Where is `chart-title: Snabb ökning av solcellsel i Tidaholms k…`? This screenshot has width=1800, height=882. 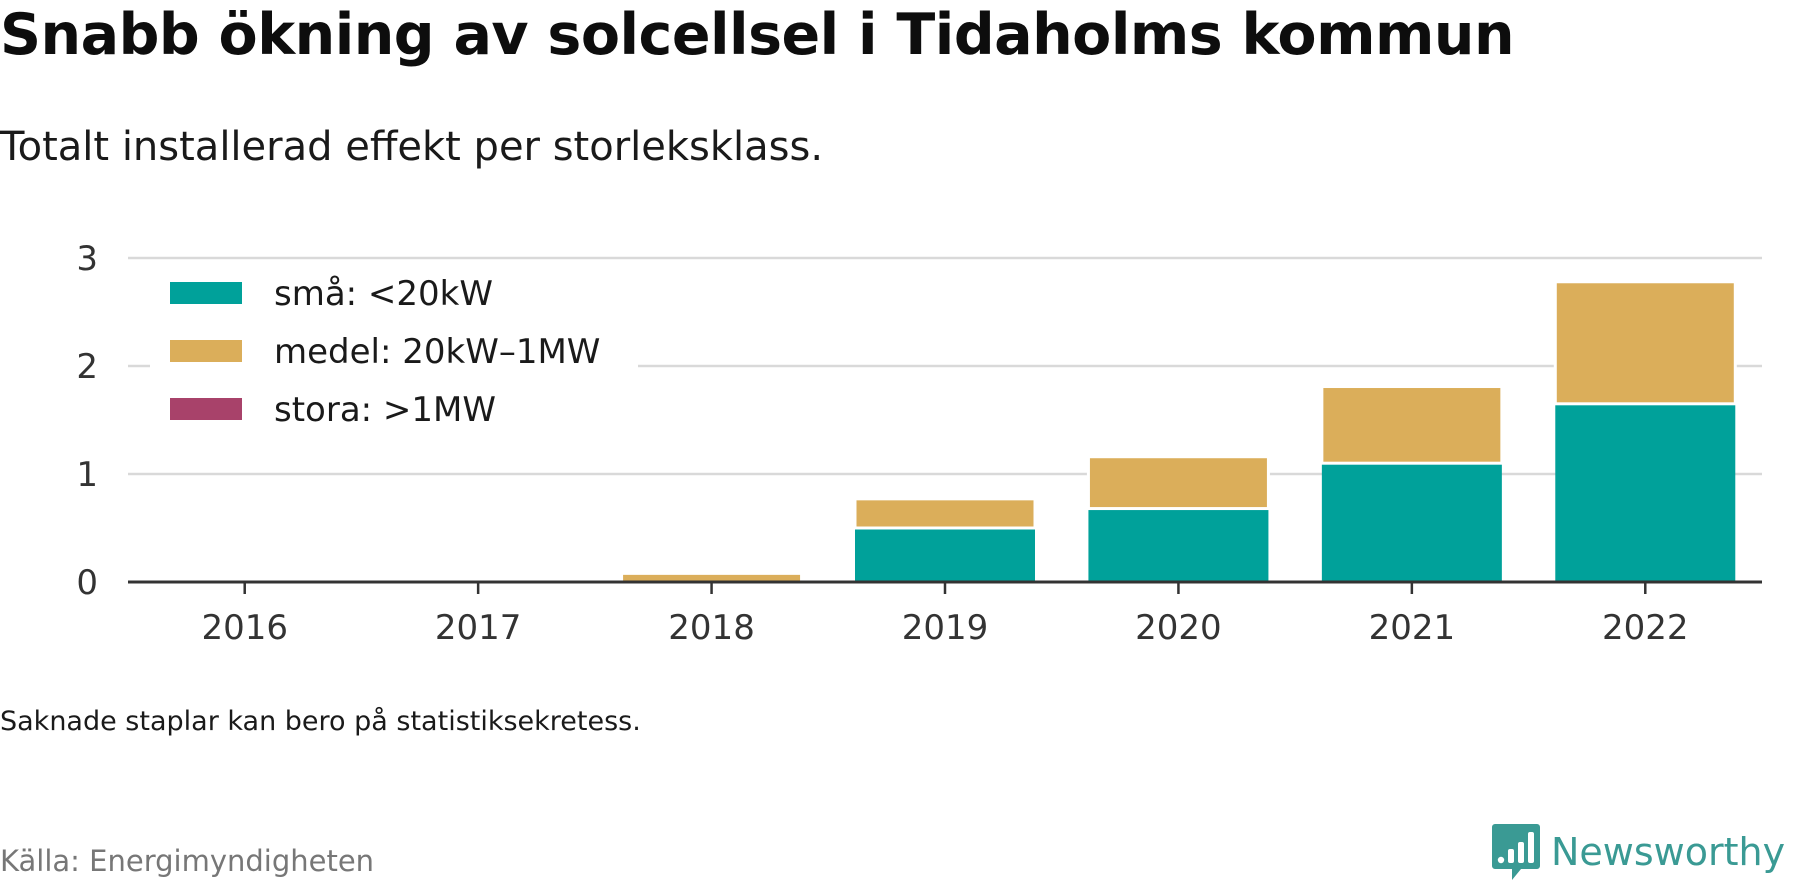
chart-title: Snabb ökning av solcellsel i Tidaholms k… is located at coordinates (757, 35).